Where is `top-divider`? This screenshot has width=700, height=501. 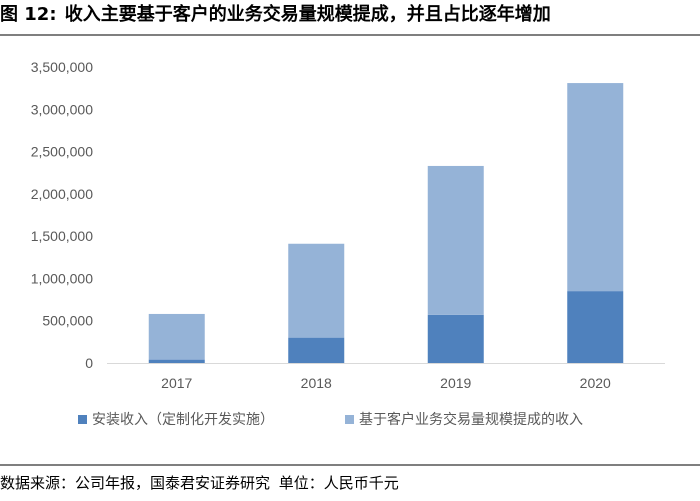
top-divider is located at coordinates (350, 35).